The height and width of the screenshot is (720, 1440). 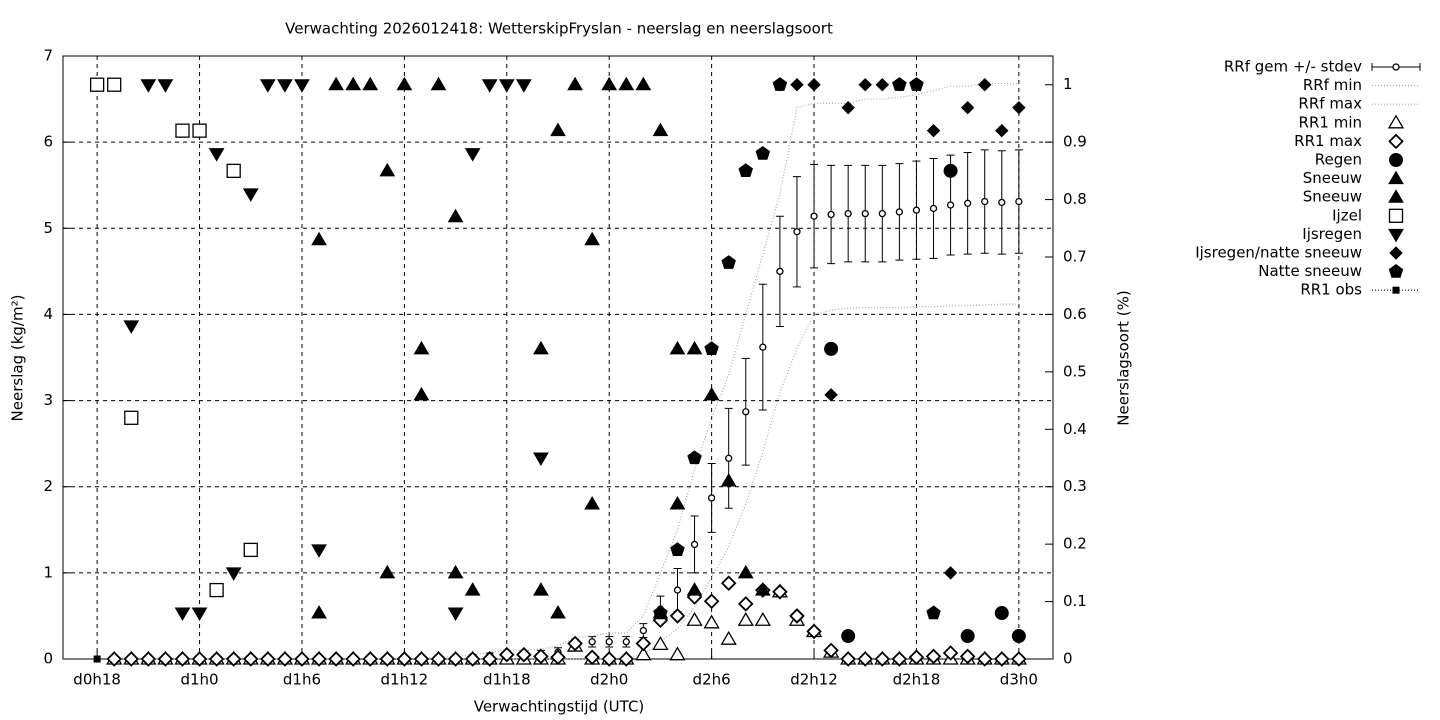 I want to click on y-tick-label: 4, so click(x=48, y=314).